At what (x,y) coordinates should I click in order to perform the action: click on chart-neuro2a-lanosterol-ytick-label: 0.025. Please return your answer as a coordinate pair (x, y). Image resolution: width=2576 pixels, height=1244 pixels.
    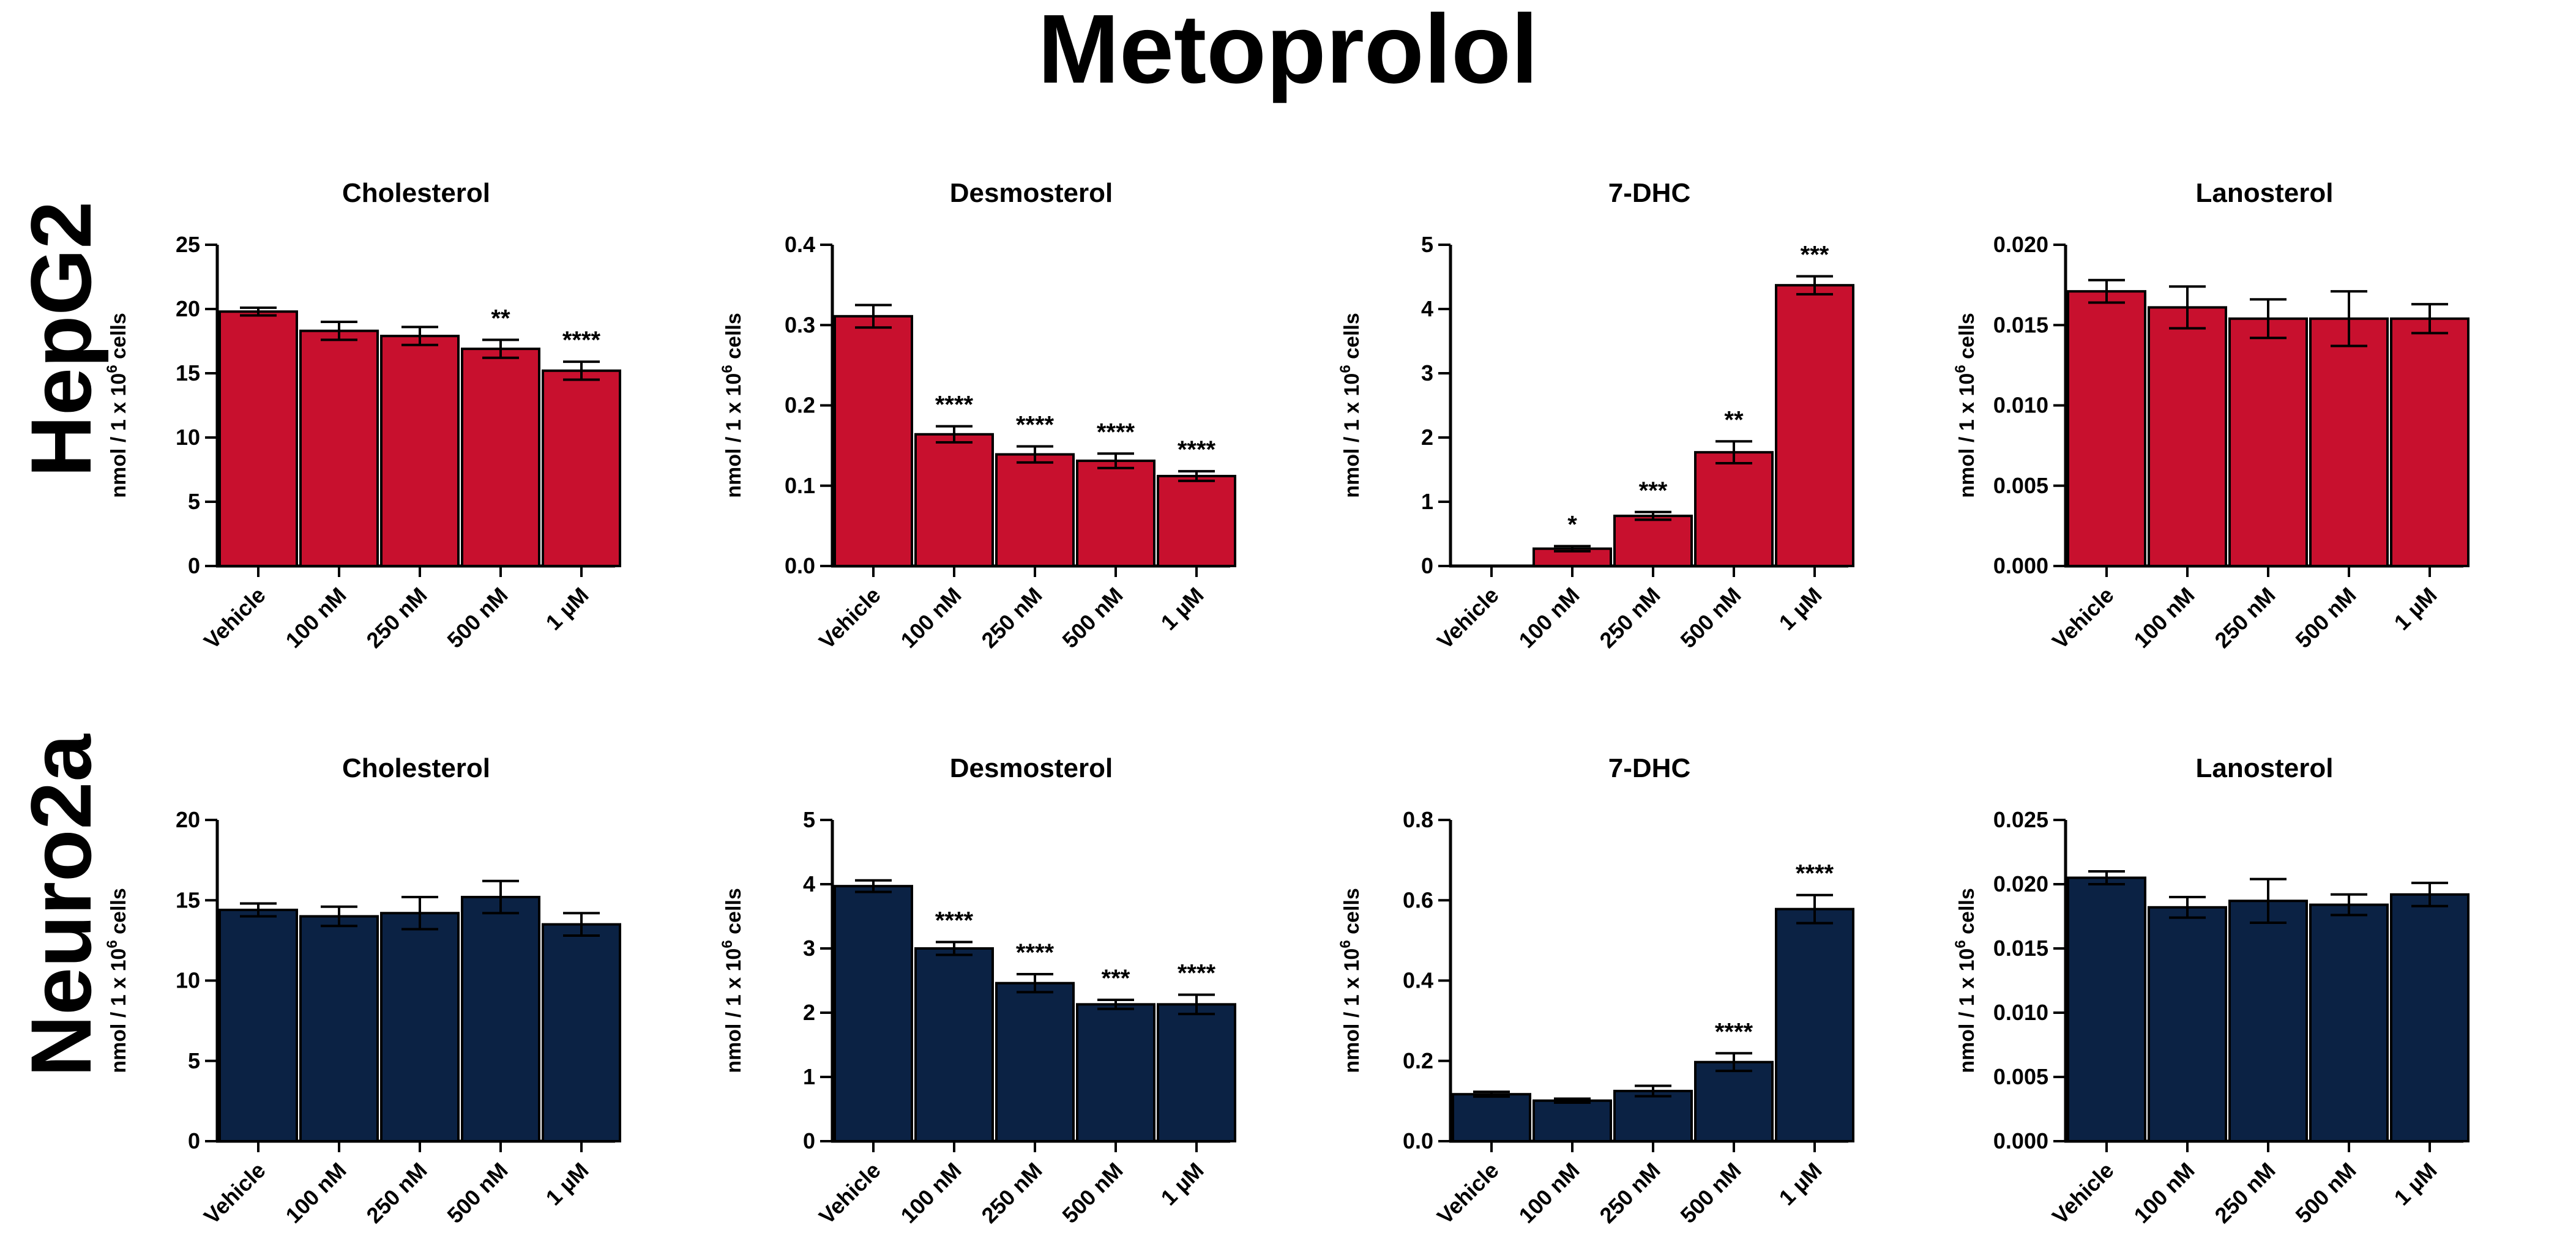
    Looking at the image, I should click on (2020, 819).